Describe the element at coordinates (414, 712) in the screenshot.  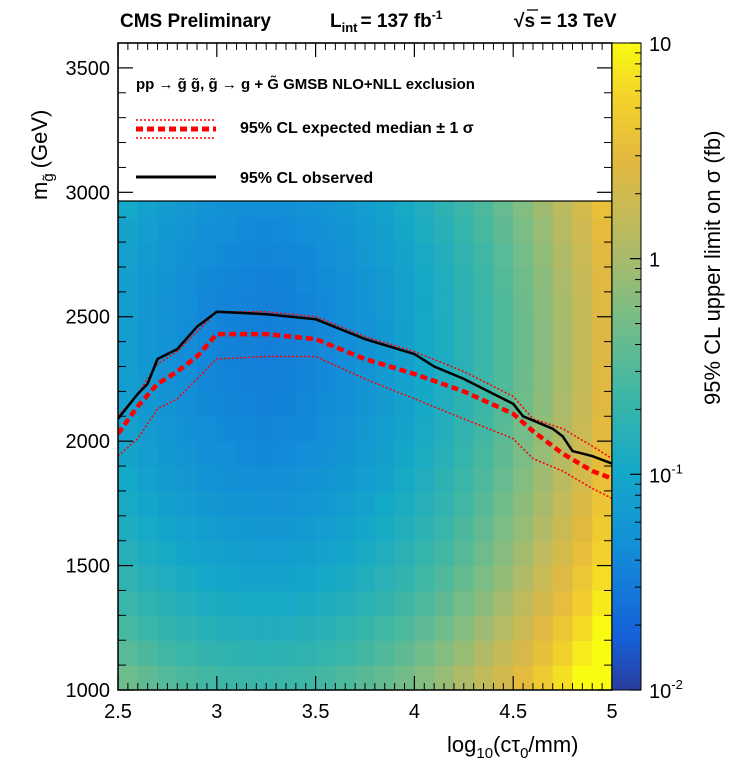
I see `x-tick-label: 4` at that location.